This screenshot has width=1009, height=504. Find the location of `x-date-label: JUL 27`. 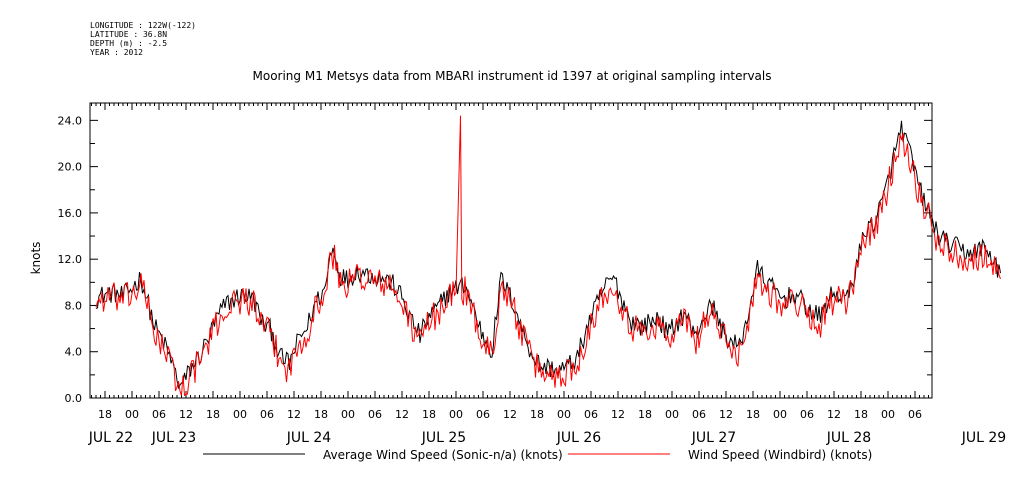

x-date-label: JUL 27 is located at coordinates (713, 438).